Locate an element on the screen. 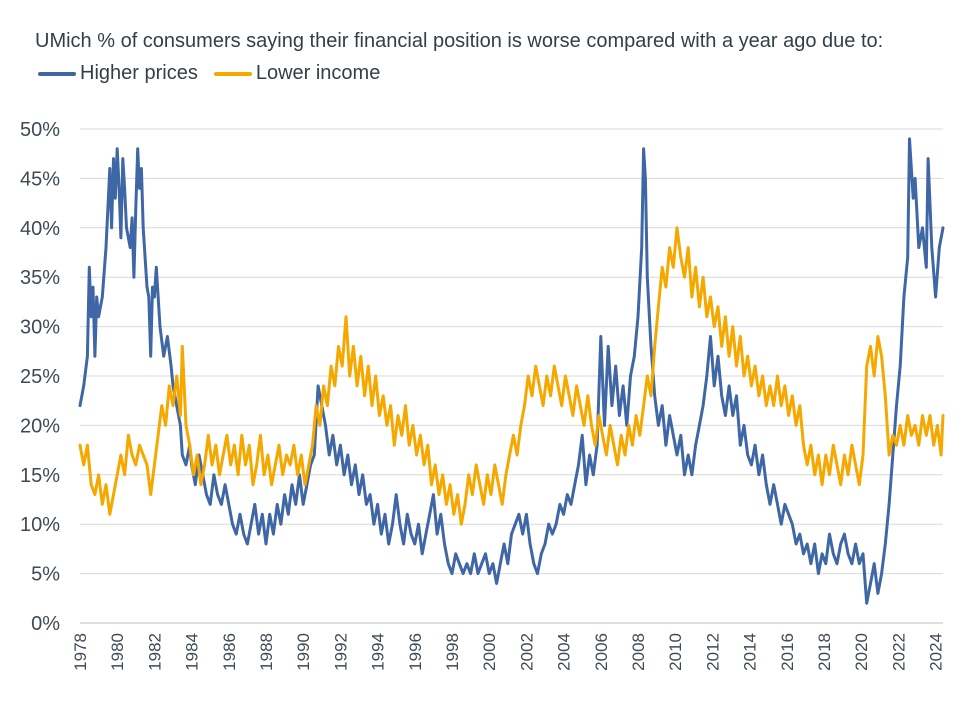  x-tick-label: 2020 is located at coordinates (861, 652).